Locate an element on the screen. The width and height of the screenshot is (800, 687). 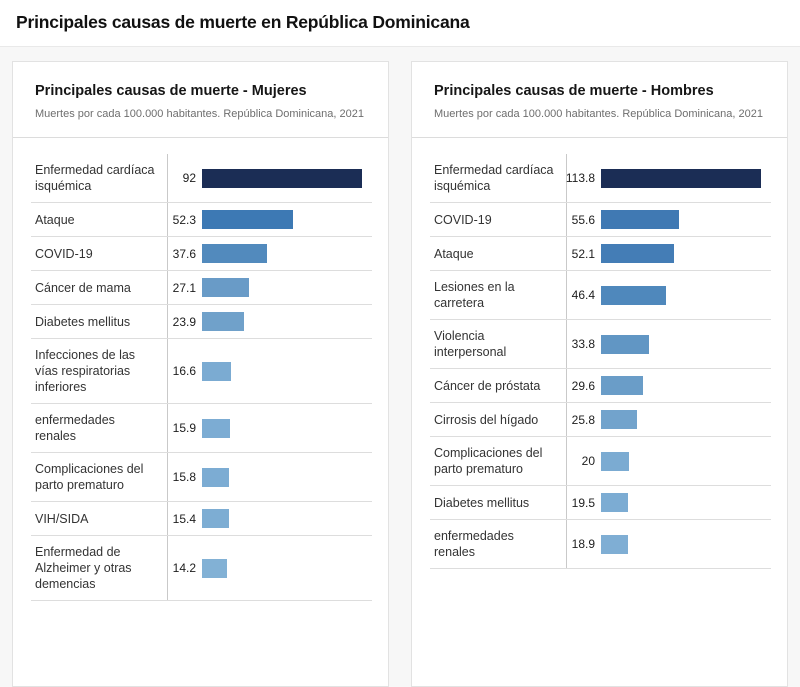
table-row: enfermedades renales 18.9 is located at coordinates (600, 544).